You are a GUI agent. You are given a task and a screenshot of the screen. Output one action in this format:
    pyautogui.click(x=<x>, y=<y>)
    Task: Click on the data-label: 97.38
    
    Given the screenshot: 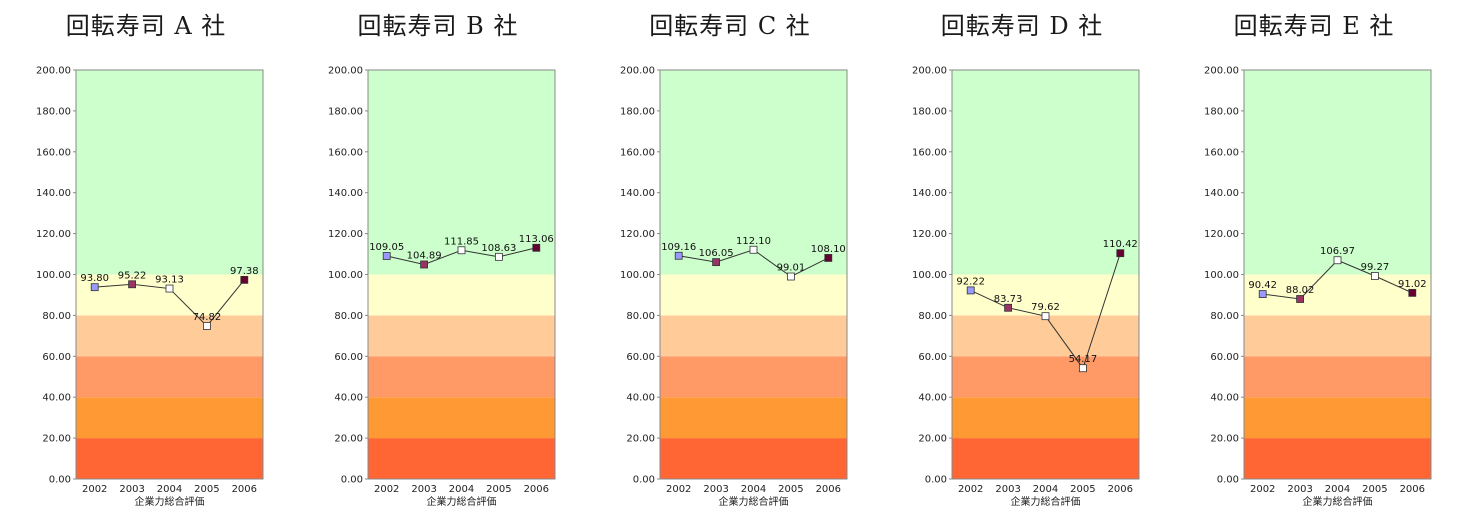 What is the action you would take?
    pyautogui.click(x=244, y=271)
    